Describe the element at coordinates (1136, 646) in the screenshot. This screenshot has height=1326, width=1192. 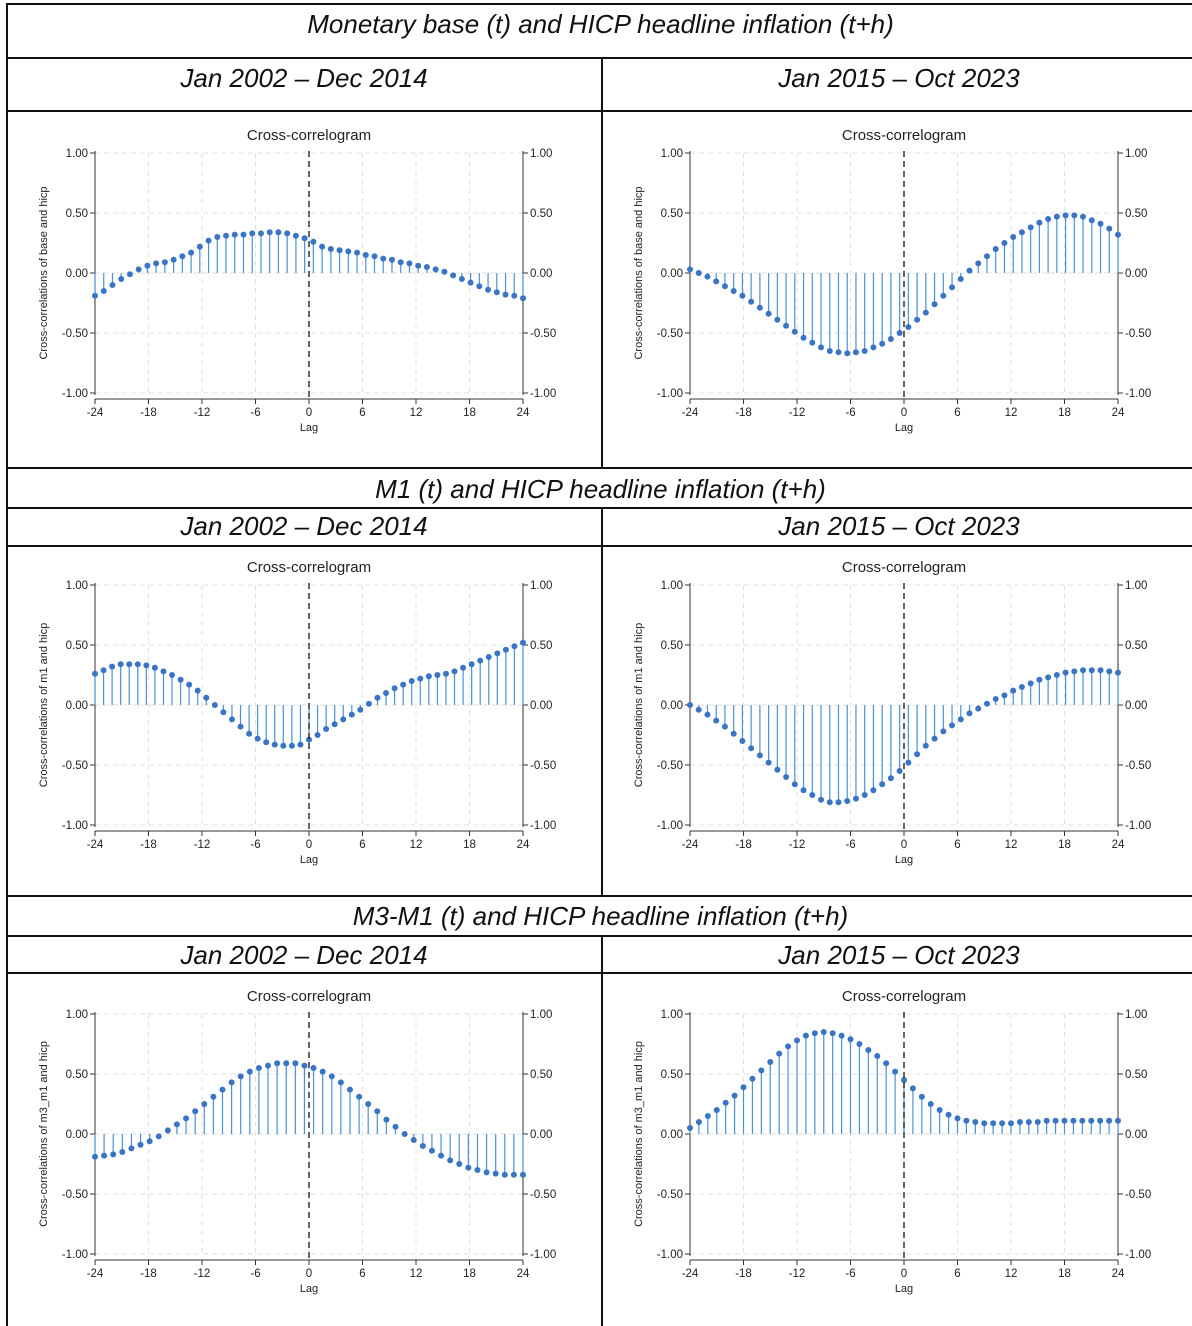
I see `y-tick-label-right: 0.50` at that location.